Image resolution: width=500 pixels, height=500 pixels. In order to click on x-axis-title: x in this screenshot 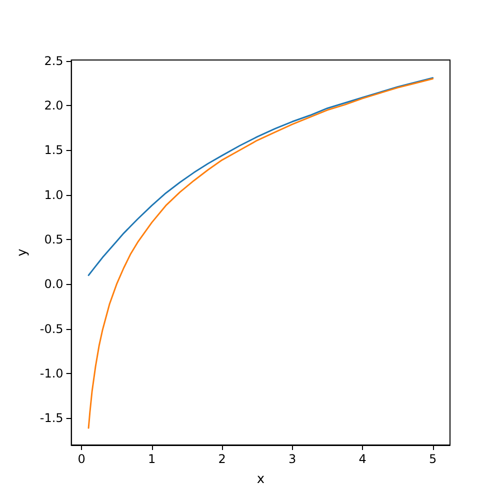, I will do `click(260, 479)`.